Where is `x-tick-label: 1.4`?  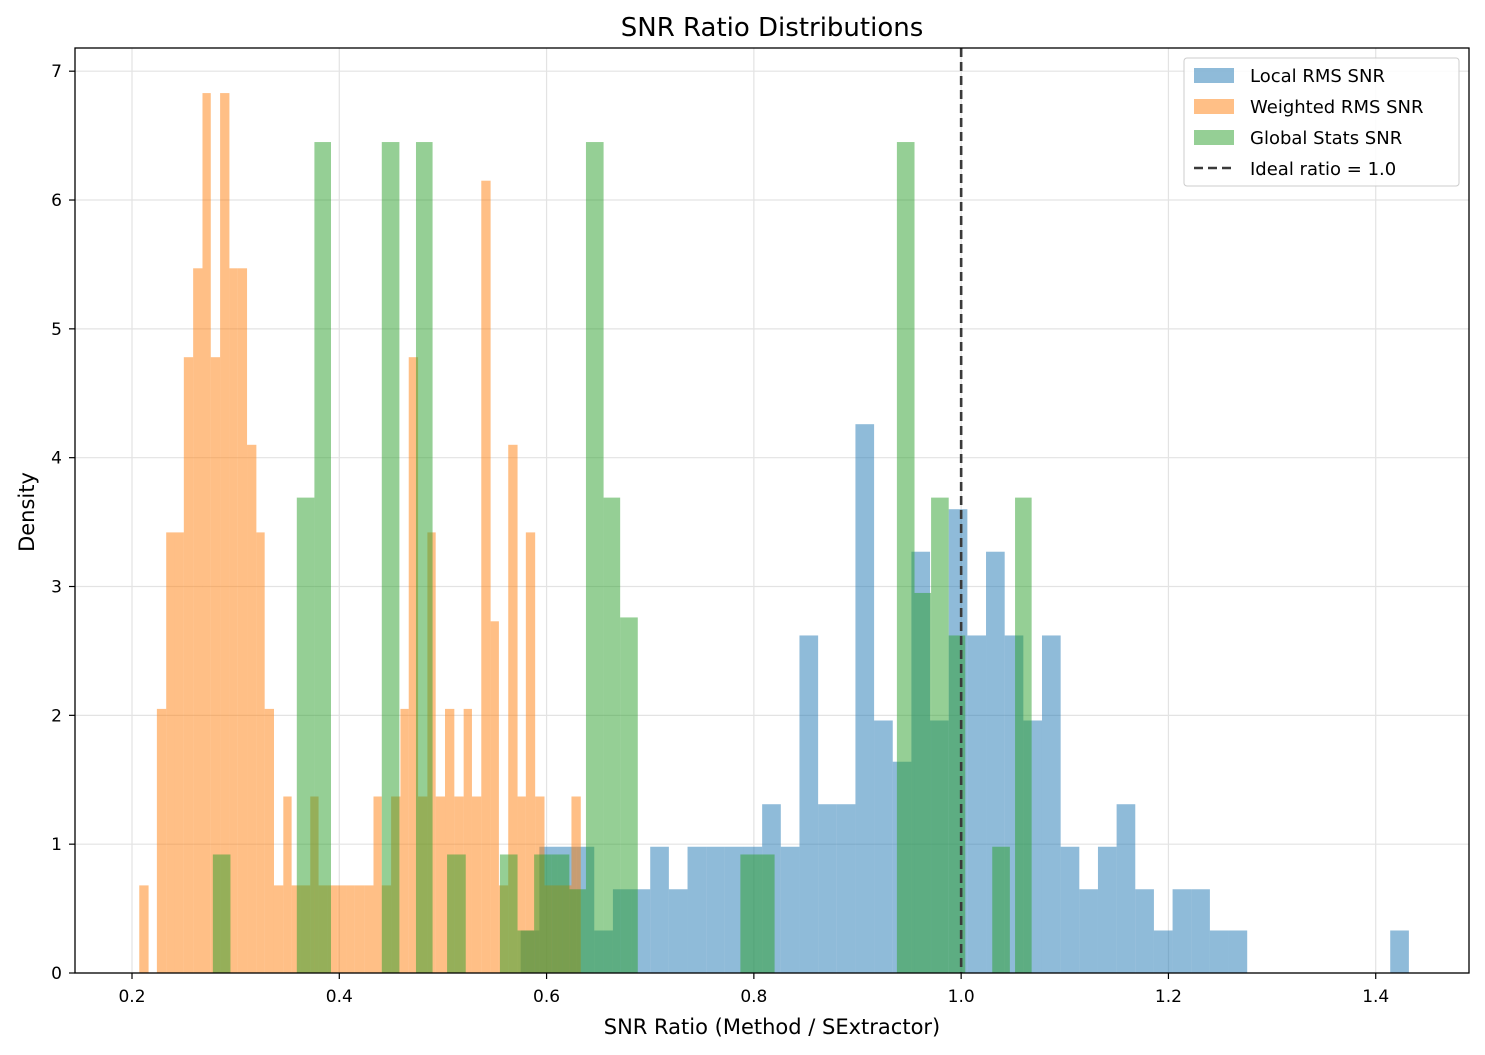
x-tick-label: 1.4 is located at coordinates (1375, 997).